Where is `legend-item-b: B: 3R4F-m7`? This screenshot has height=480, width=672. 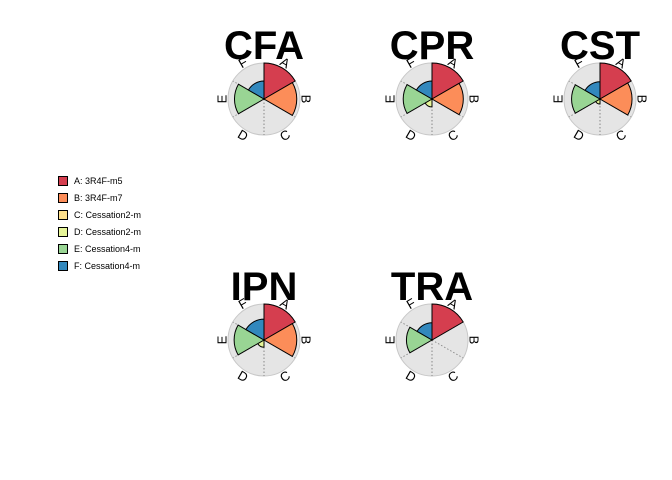
legend-item-b: B: 3R4F-m7 is located at coordinates (103, 197).